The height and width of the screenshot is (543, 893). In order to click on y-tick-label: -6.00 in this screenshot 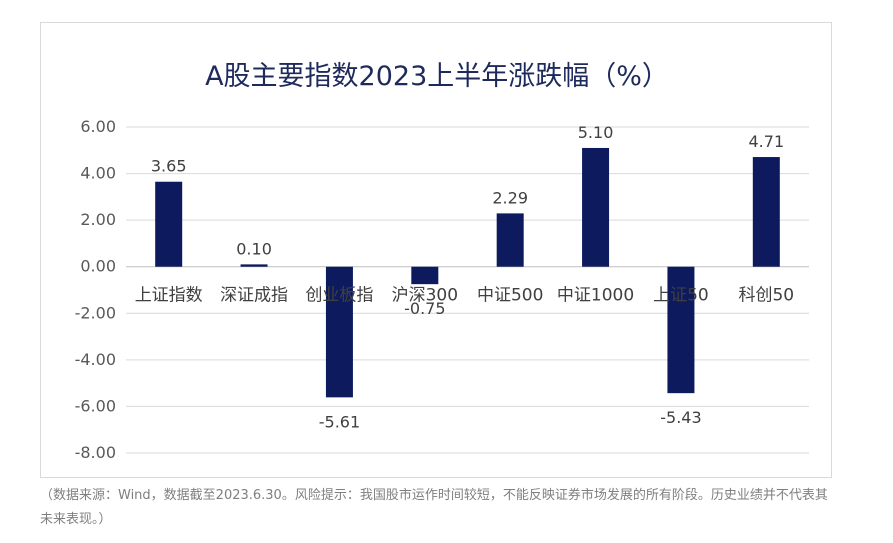, I will do `click(95, 405)`.